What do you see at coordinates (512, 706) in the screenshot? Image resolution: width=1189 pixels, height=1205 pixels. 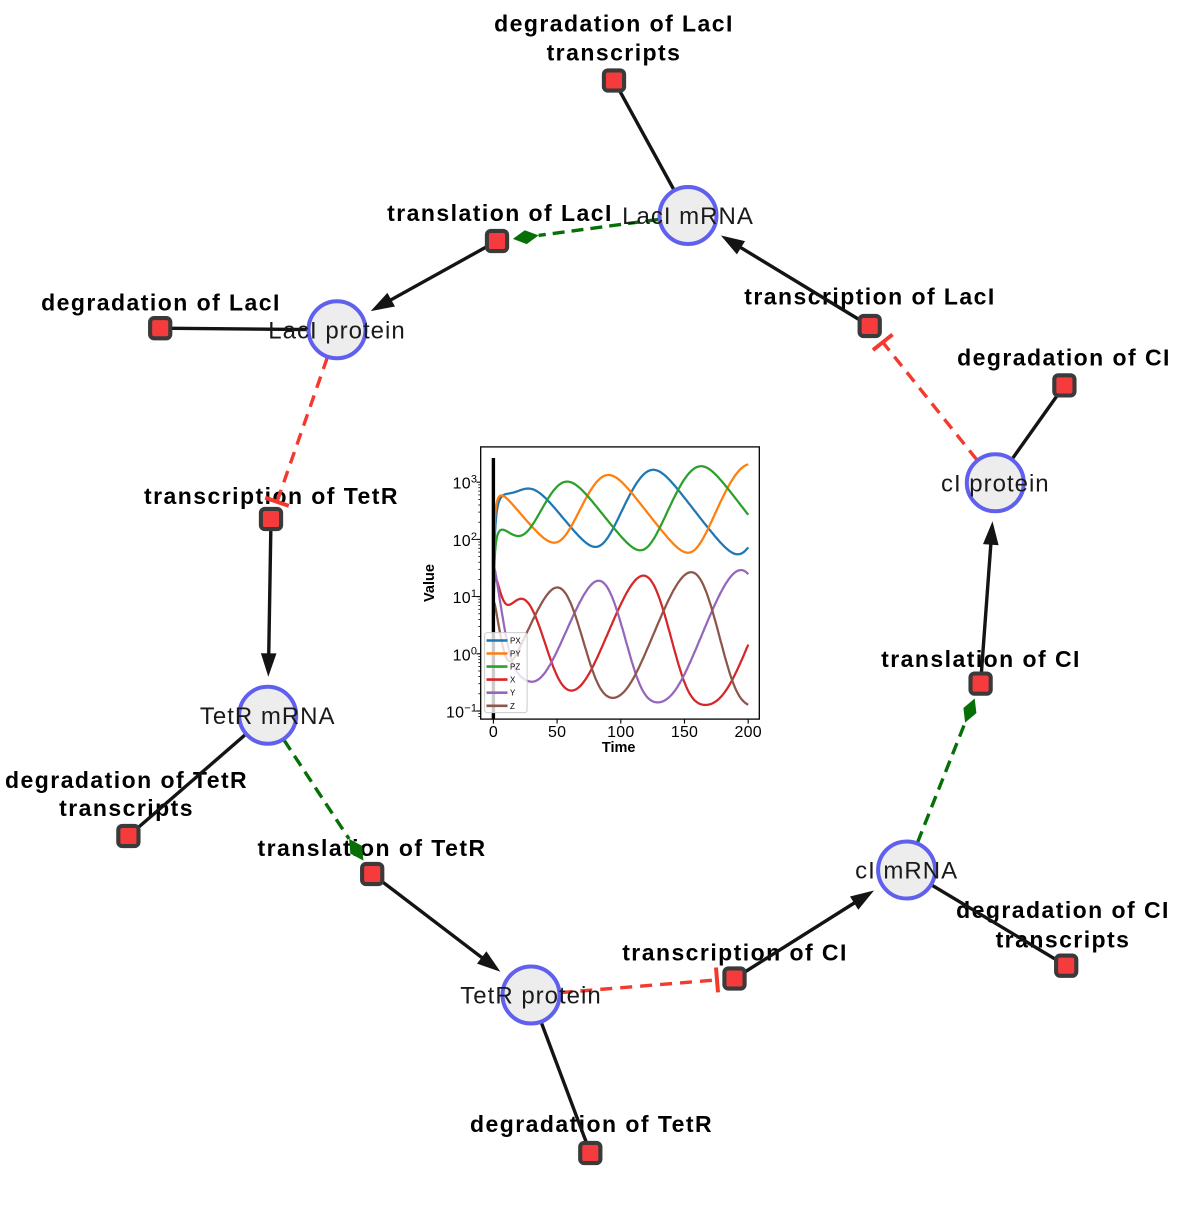 I see `svg-text: Z` at bounding box center [512, 706].